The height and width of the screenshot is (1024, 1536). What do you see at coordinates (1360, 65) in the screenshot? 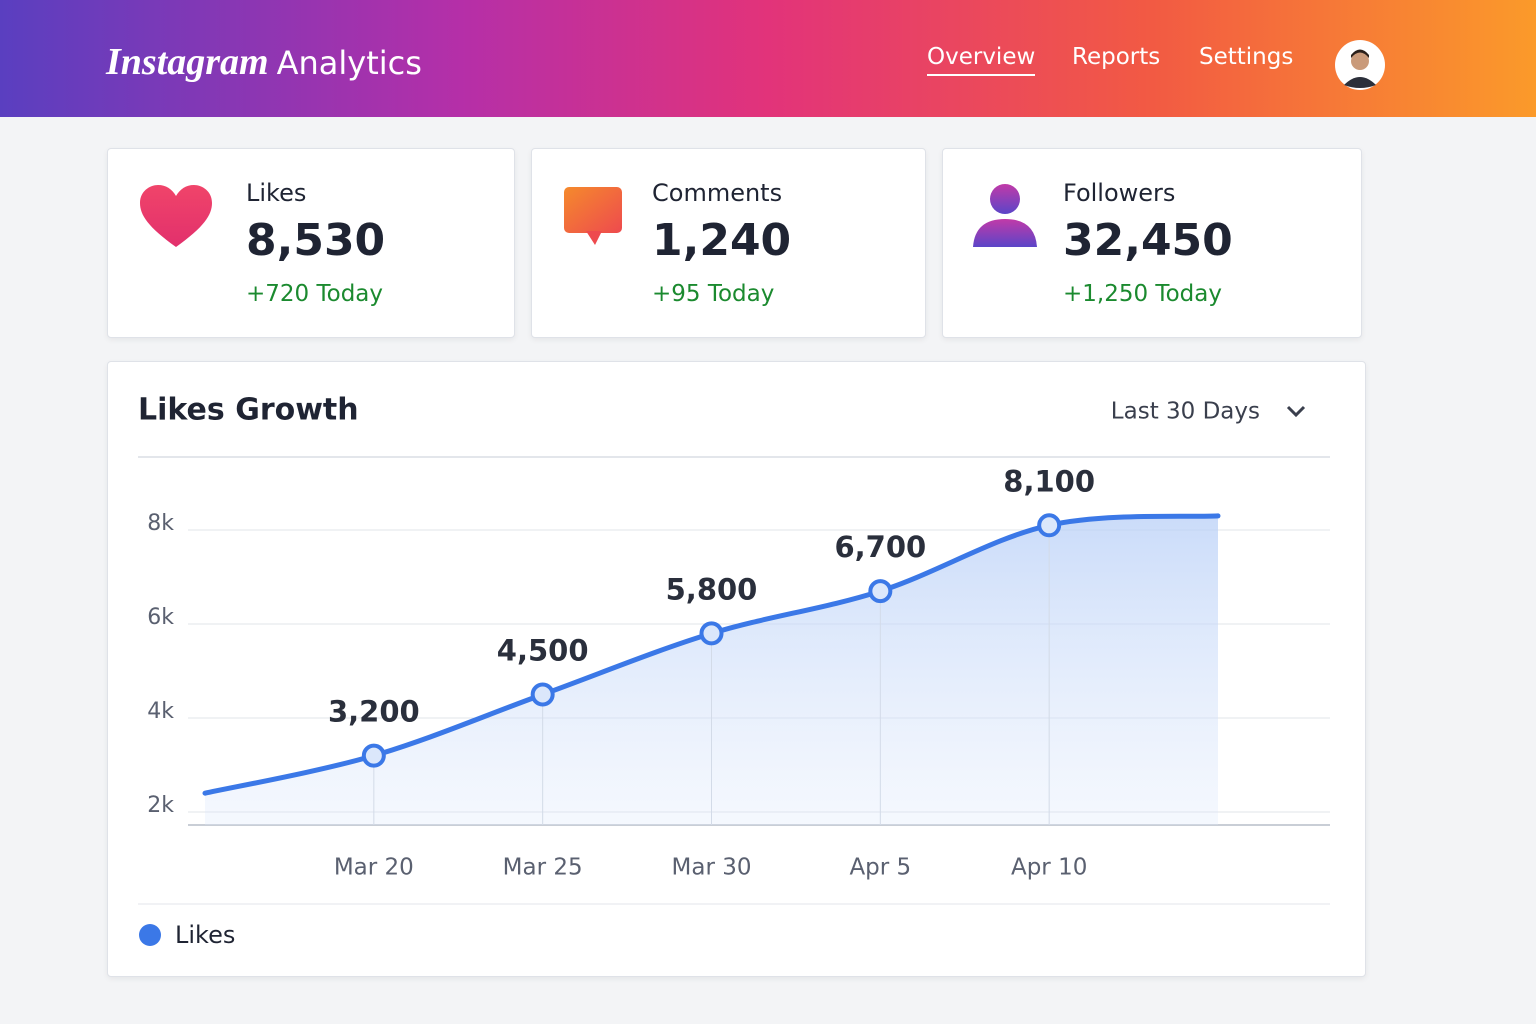
I see `avatar` at bounding box center [1360, 65].